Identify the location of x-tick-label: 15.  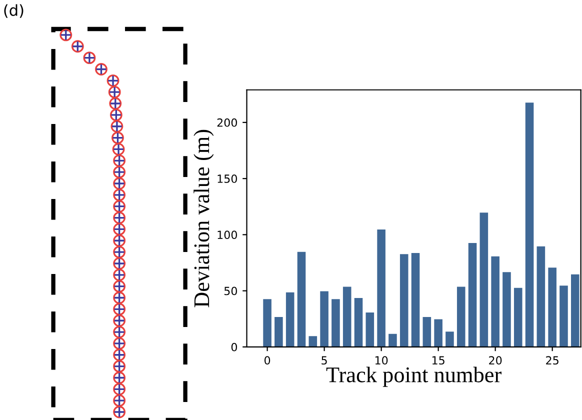
(438, 360).